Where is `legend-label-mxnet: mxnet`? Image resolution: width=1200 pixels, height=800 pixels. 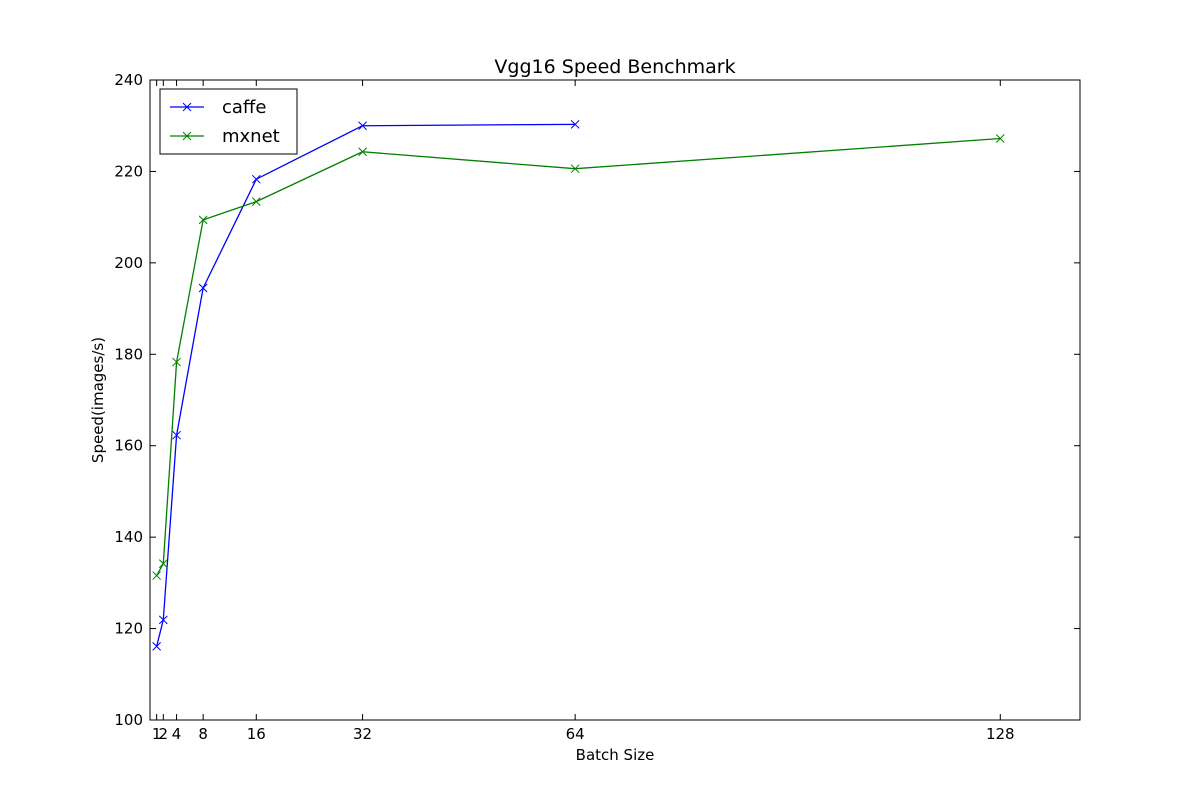 legend-label-mxnet: mxnet is located at coordinates (251, 136).